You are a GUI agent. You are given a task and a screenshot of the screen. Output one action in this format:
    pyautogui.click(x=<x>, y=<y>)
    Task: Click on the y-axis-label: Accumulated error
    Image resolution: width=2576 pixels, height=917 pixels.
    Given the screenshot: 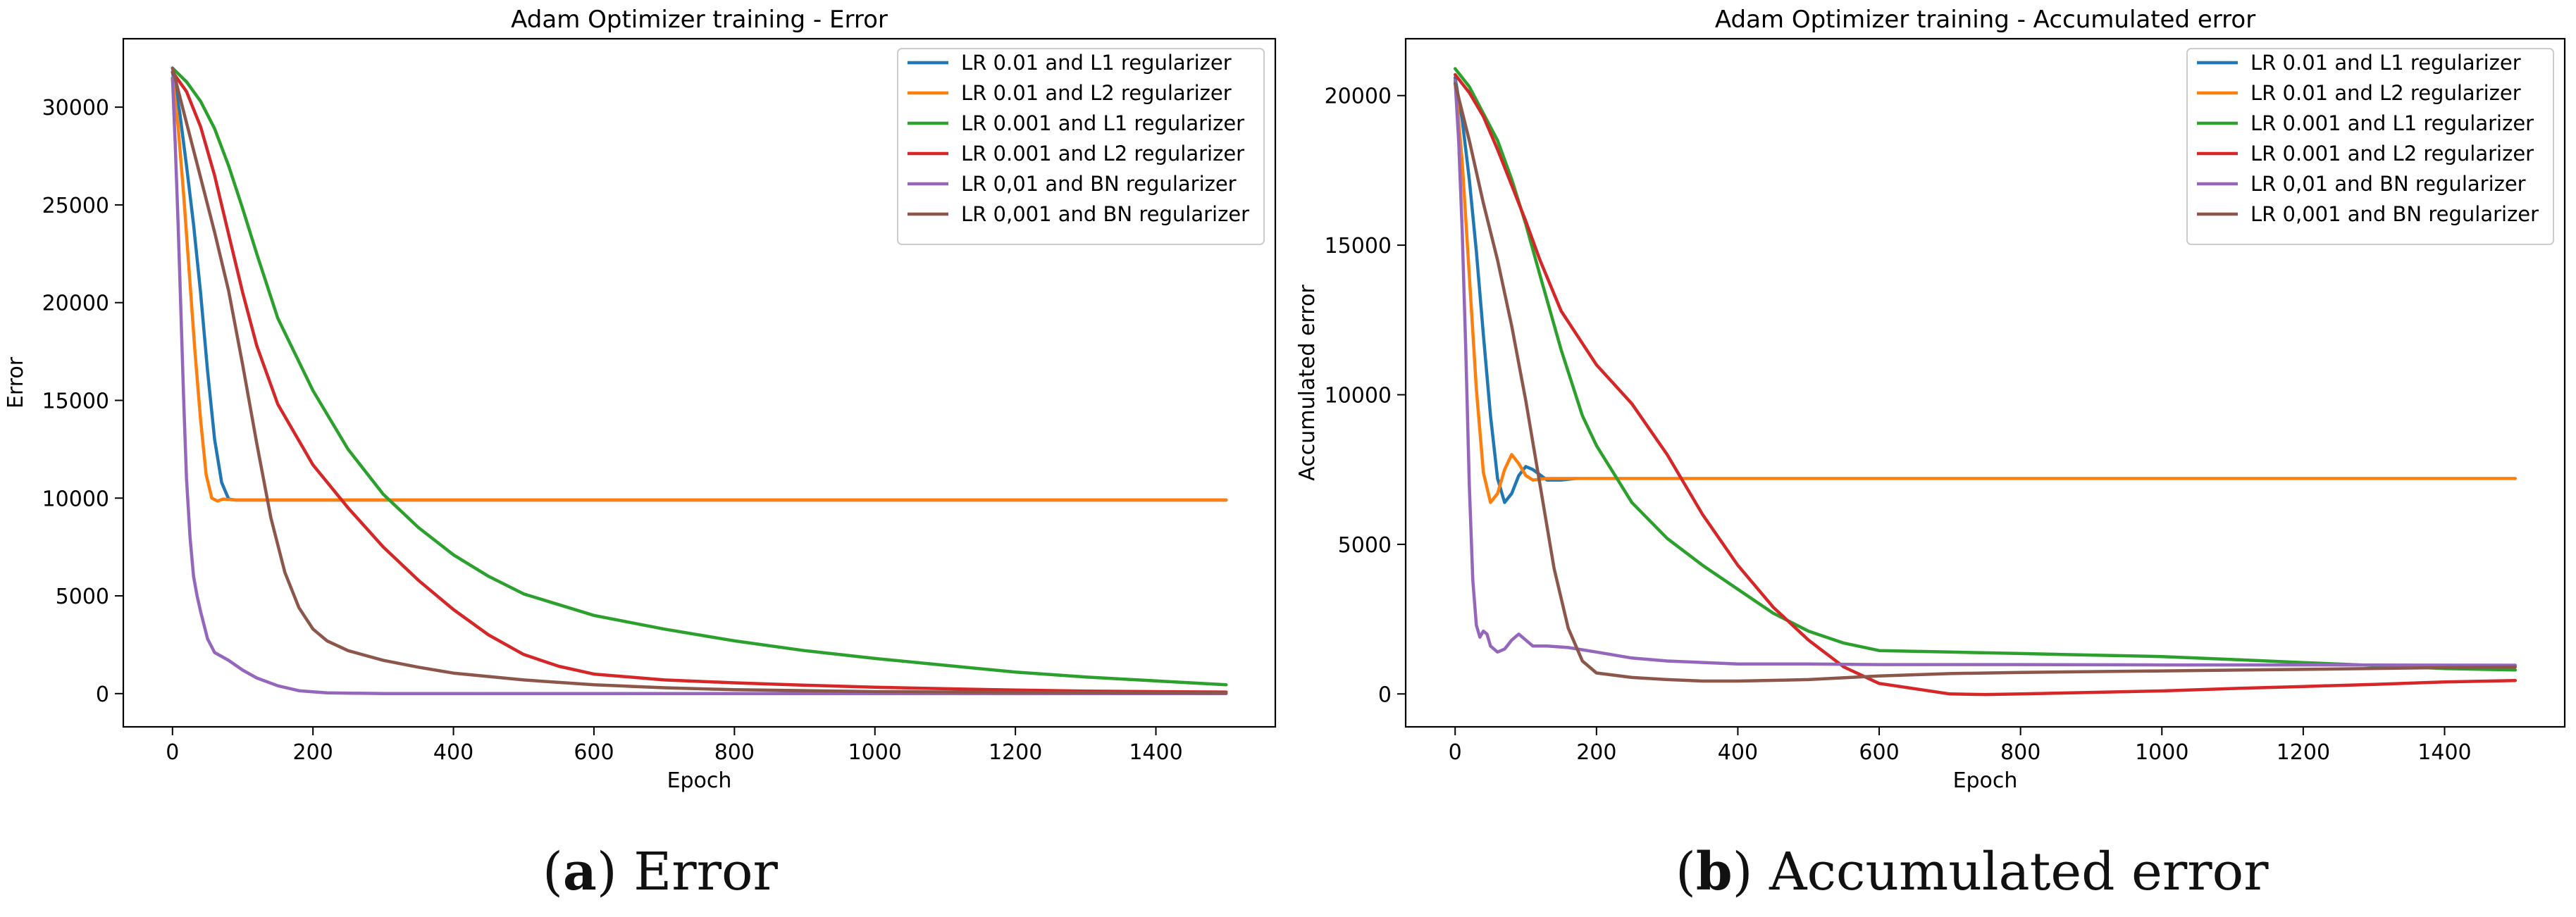 What is the action you would take?
    pyautogui.click(x=1307, y=383)
    